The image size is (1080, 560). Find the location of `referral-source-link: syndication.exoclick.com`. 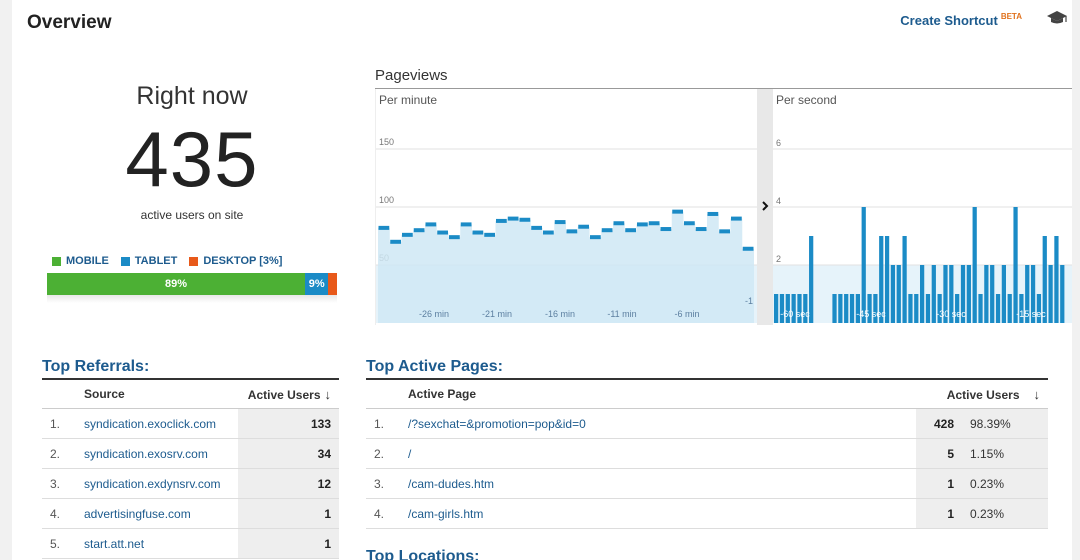

referral-source-link: syndication.exoclick.com is located at coordinates (157, 423).